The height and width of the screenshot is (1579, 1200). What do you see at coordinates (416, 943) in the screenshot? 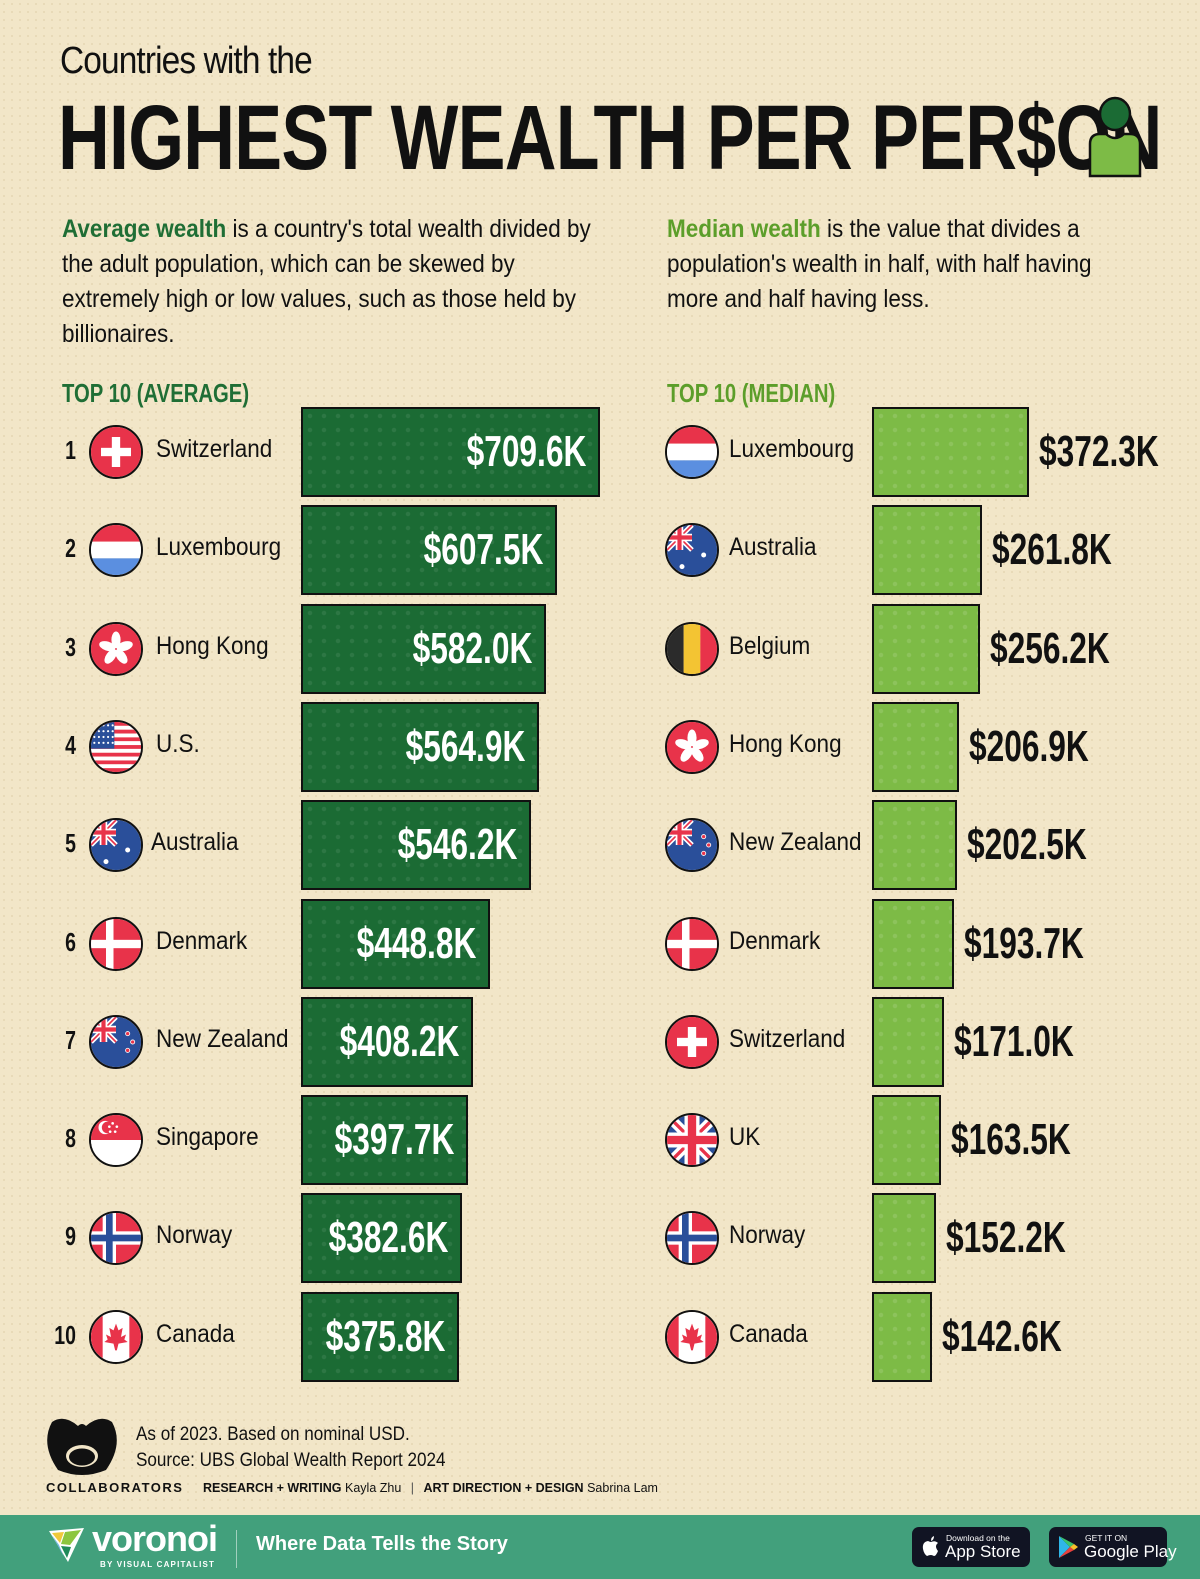
I see `value-label: $448.8K` at bounding box center [416, 943].